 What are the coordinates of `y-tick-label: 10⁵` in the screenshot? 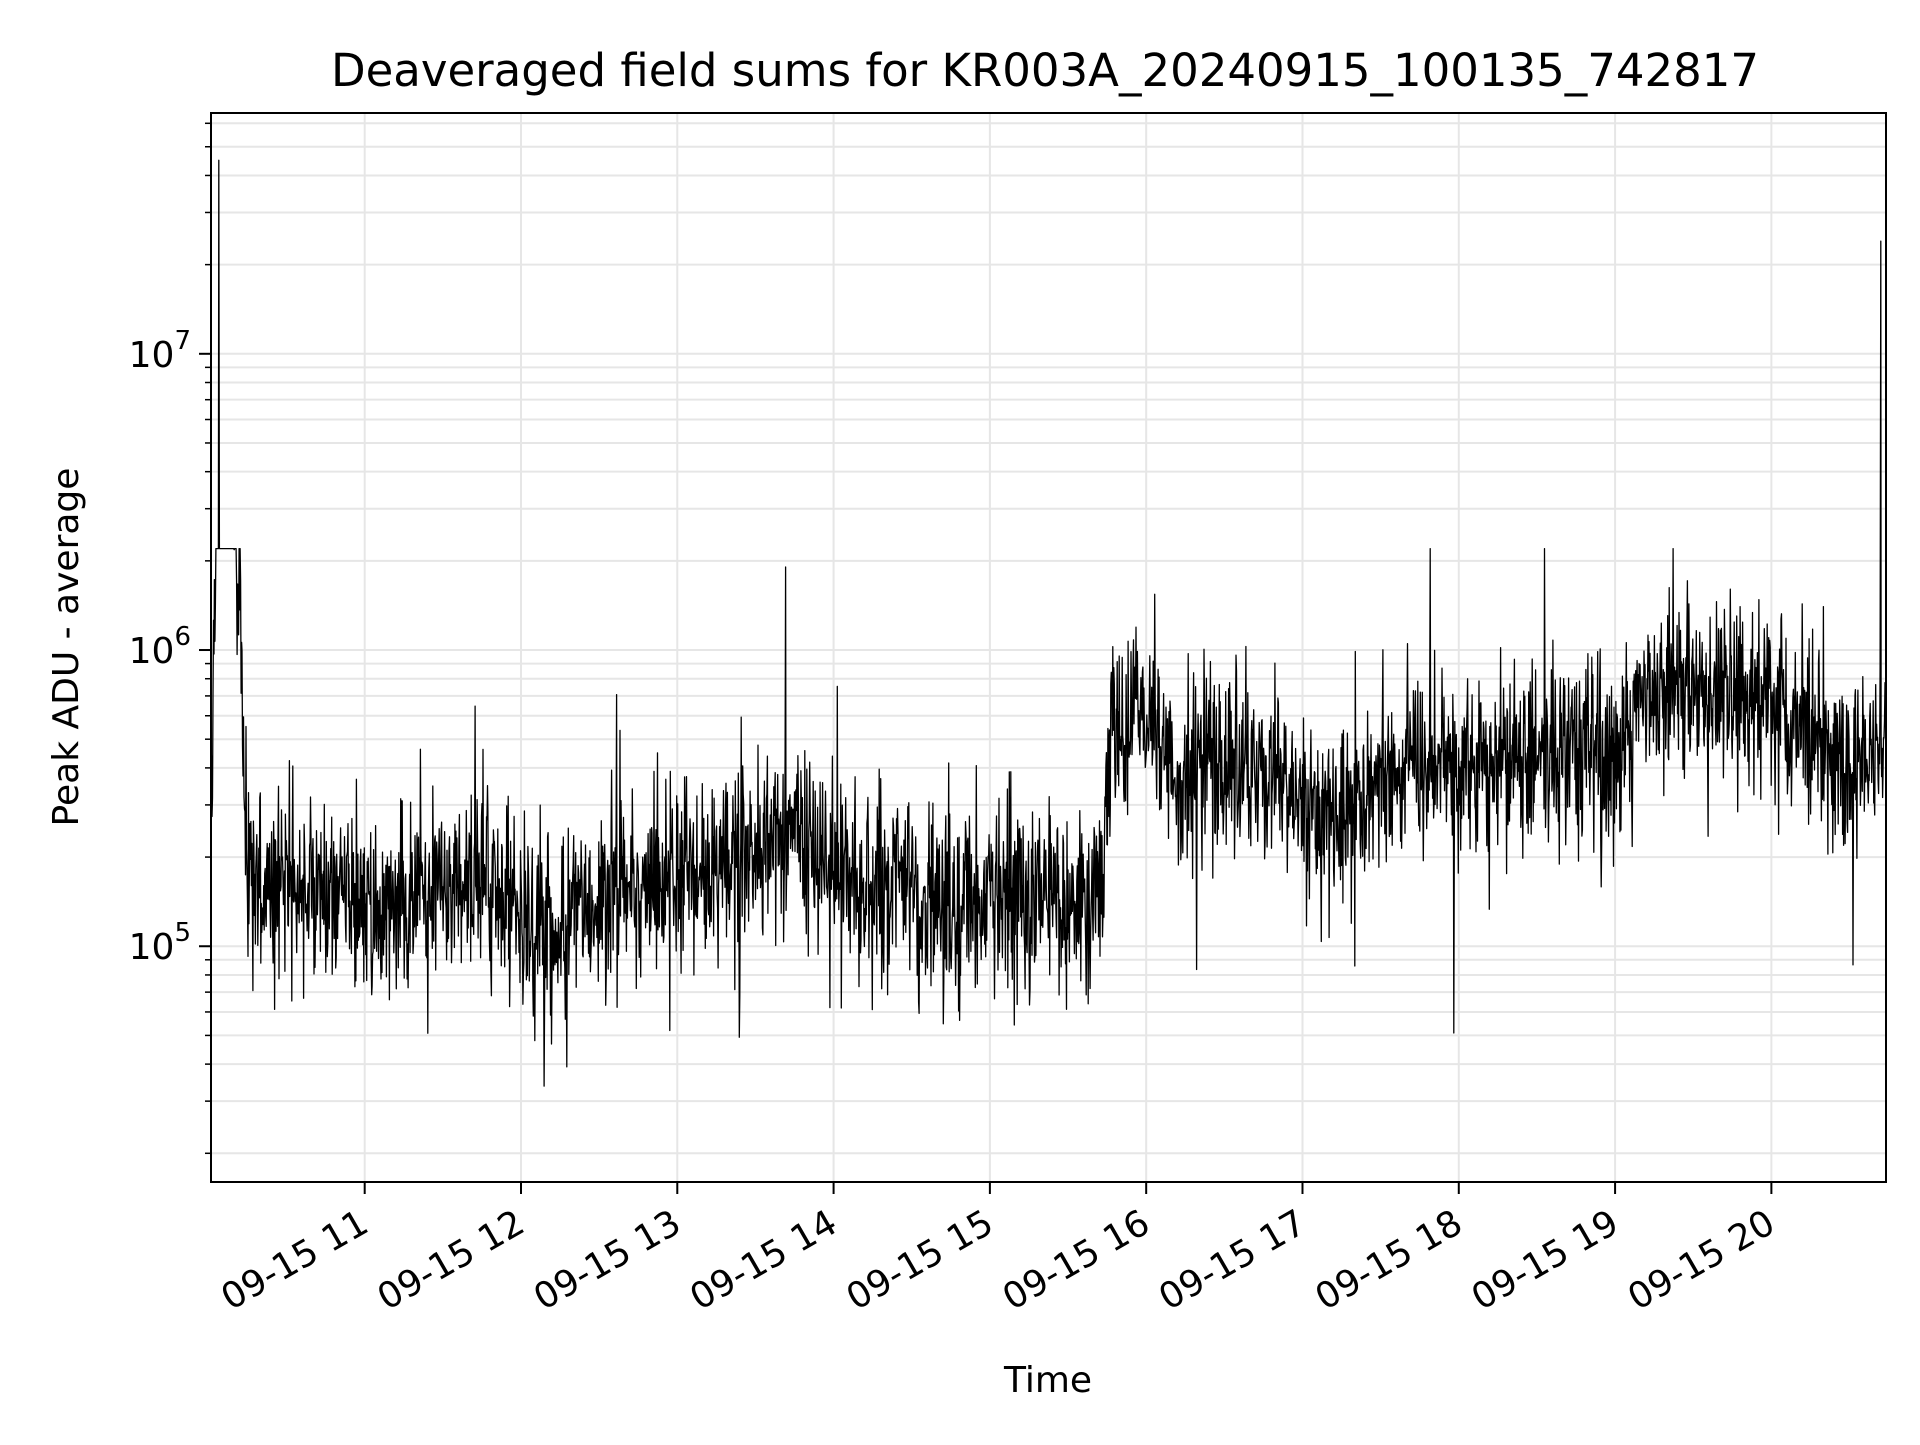 It's located at (160, 943).